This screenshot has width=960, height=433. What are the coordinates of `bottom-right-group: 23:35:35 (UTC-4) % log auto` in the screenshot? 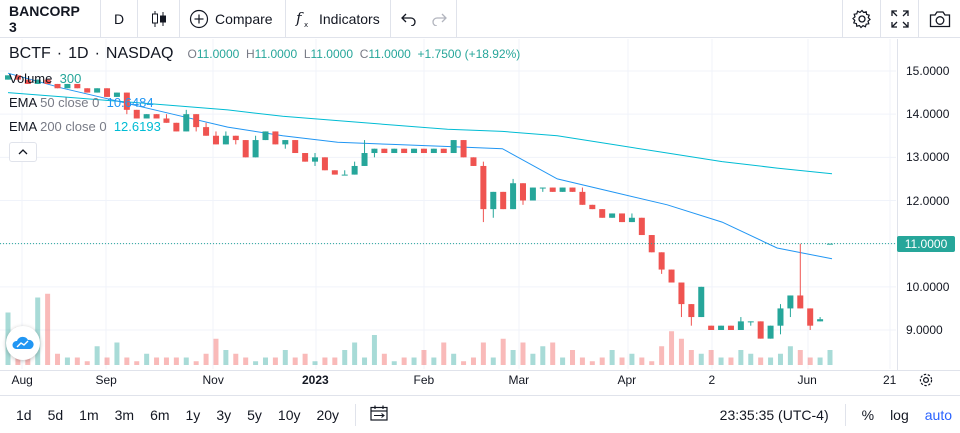 It's located at (840, 414).